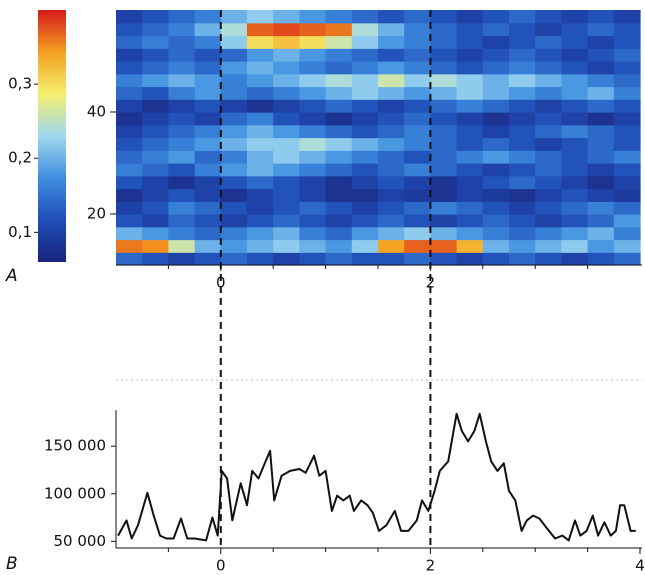 This screenshot has width=645, height=575. I want to click on y-tick-label: 50 000, so click(80, 541).